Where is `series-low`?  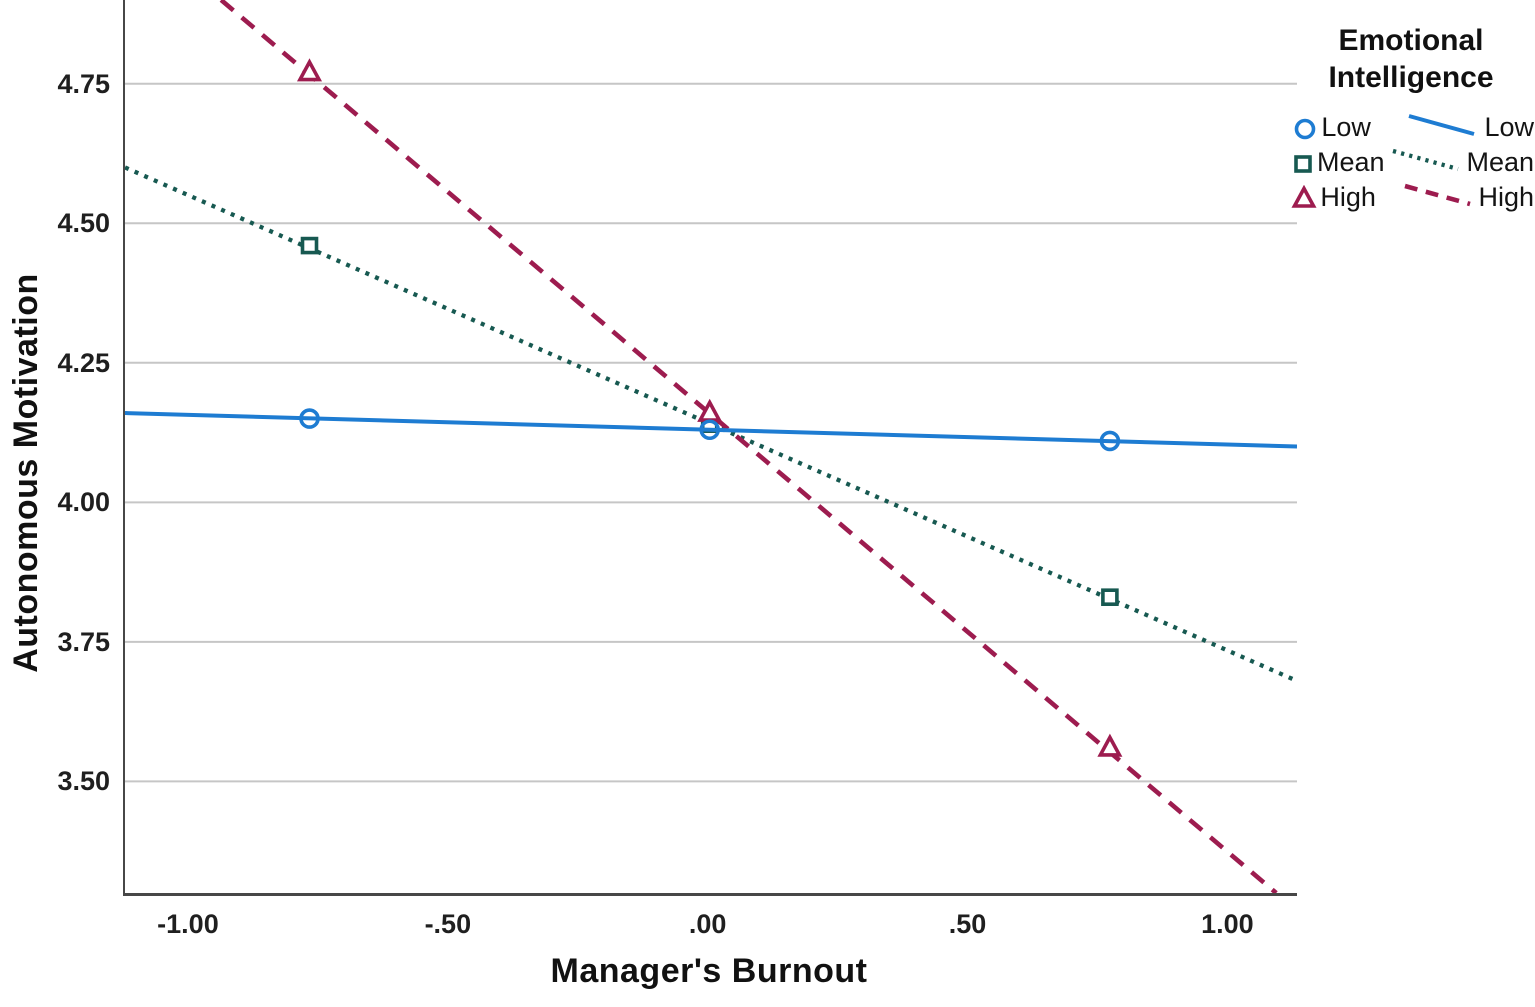
series-low is located at coordinates (711, 430).